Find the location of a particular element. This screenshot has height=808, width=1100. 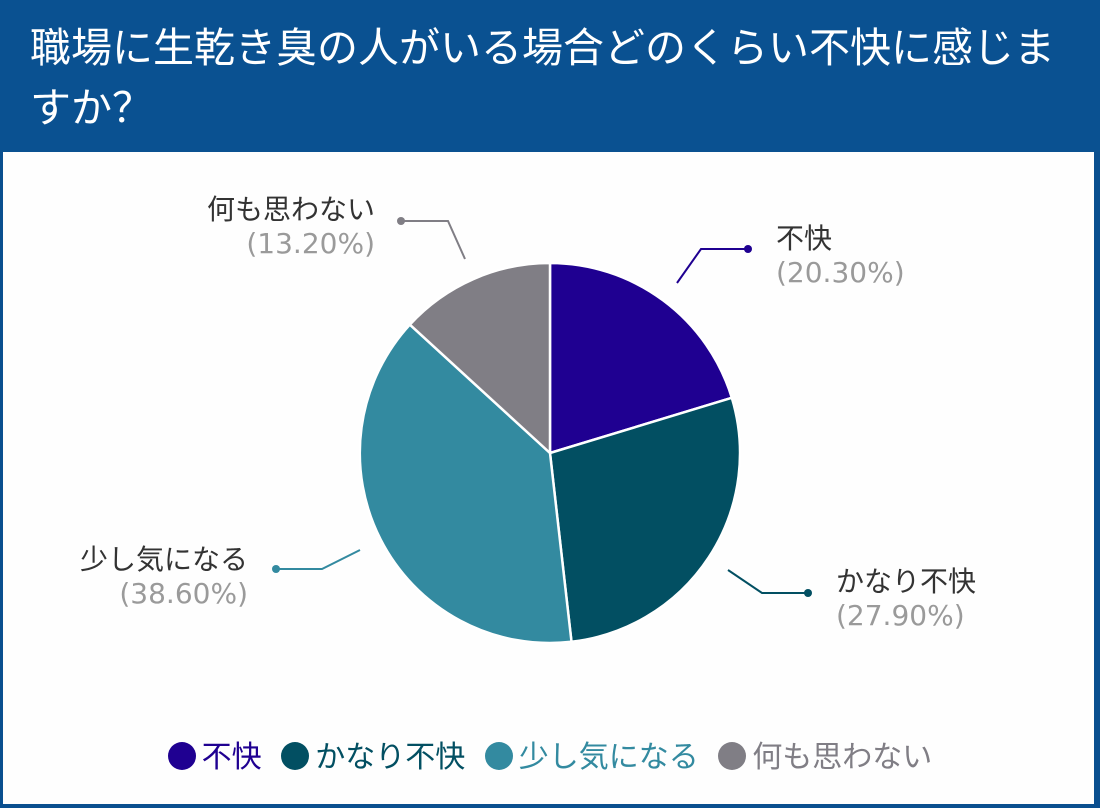

leader-line-kanari-fukai is located at coordinates (767, 581).